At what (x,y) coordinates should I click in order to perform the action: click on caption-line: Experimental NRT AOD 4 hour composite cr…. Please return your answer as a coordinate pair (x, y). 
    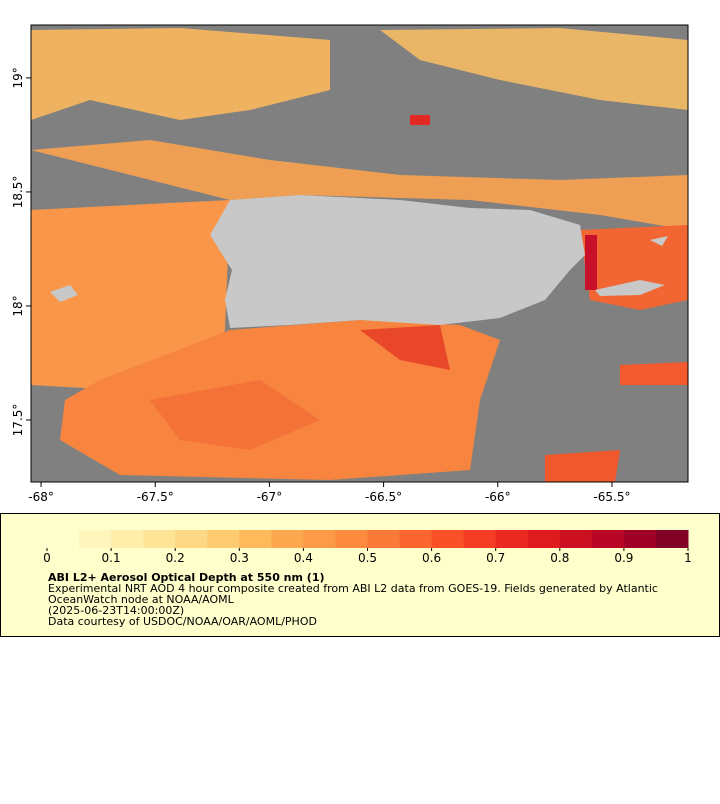
    Looking at the image, I should click on (353, 588).